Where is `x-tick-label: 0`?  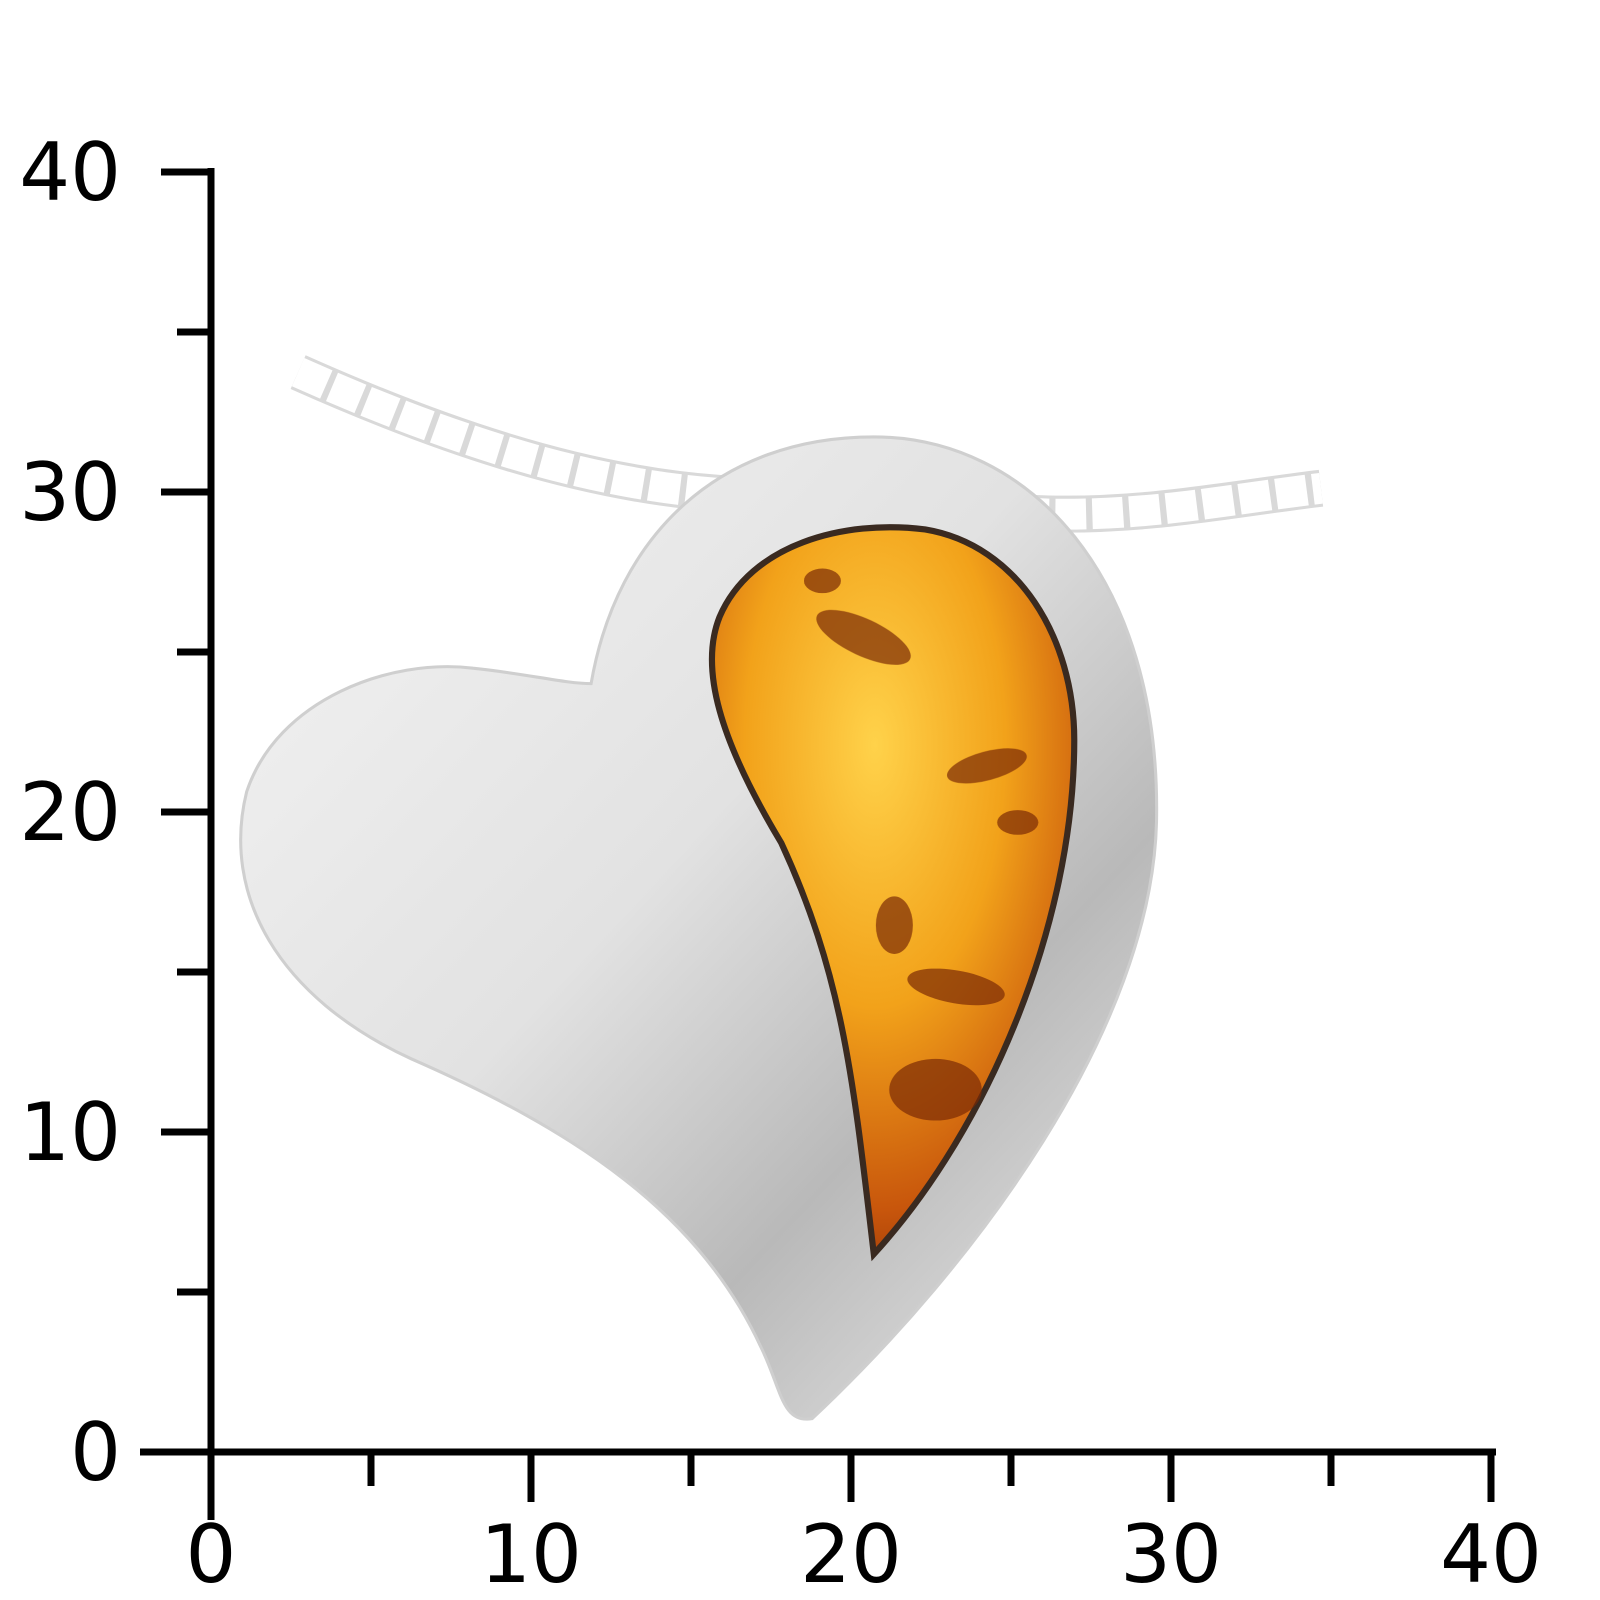 x-tick-label: 0 is located at coordinates (211, 1554).